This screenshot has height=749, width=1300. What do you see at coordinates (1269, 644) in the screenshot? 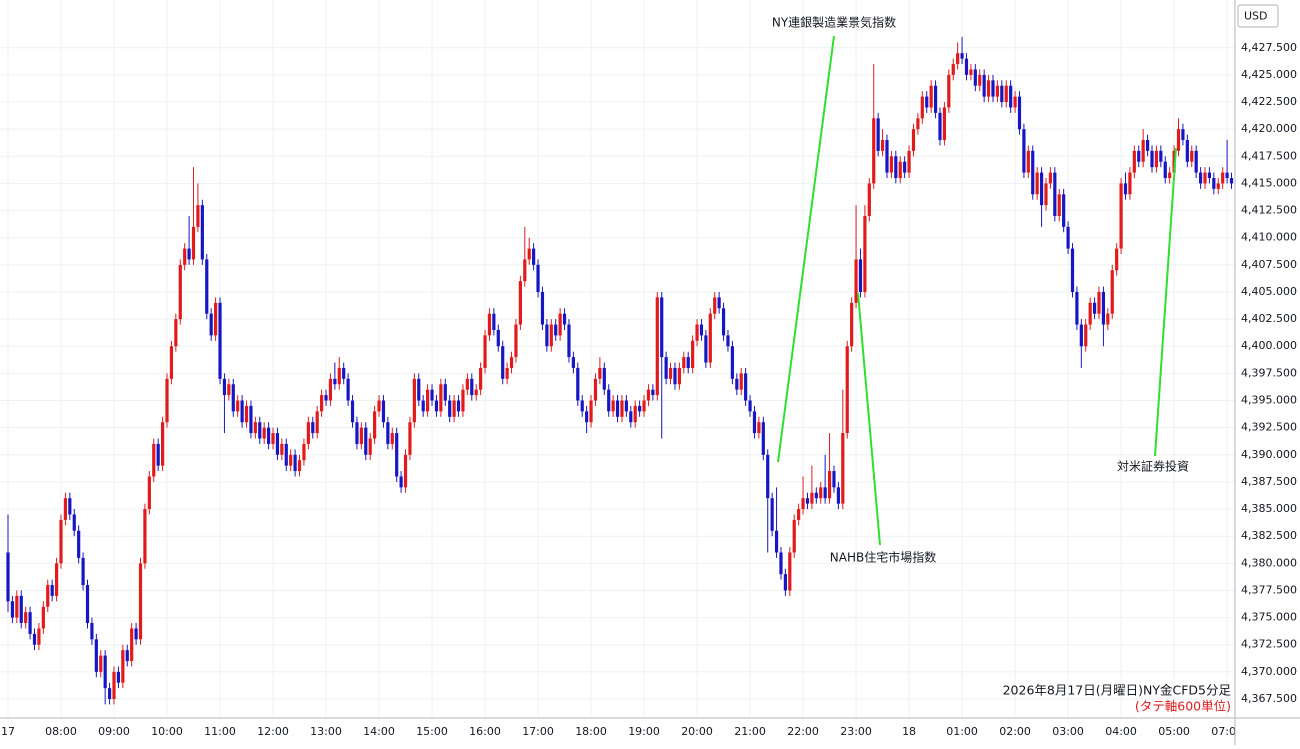
I see `y-tick-label: 4,372.500` at bounding box center [1269, 644].